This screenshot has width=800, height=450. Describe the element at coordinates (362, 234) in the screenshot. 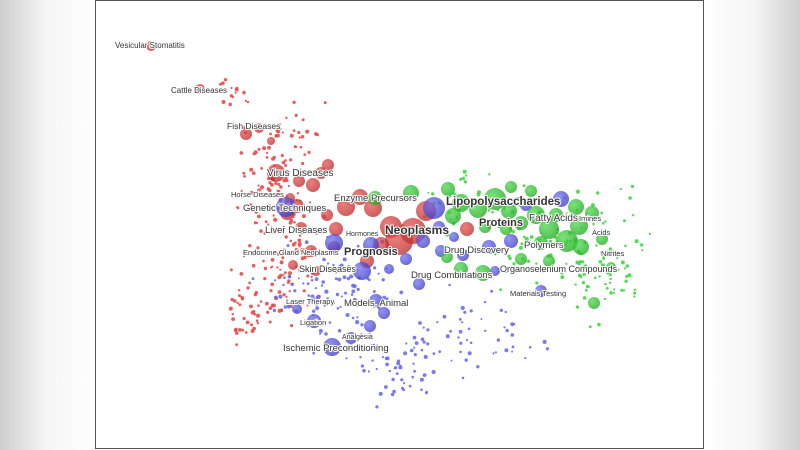

I see `term-label: Hormones` at that location.